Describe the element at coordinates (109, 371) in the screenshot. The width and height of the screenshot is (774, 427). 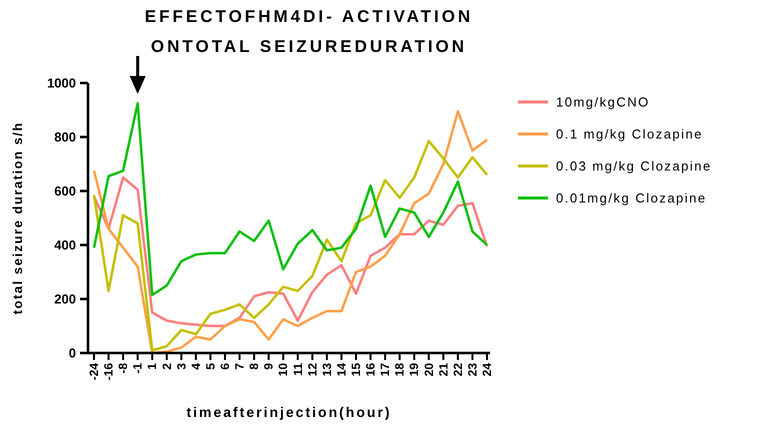
I see `x-tick-label: -16` at that location.